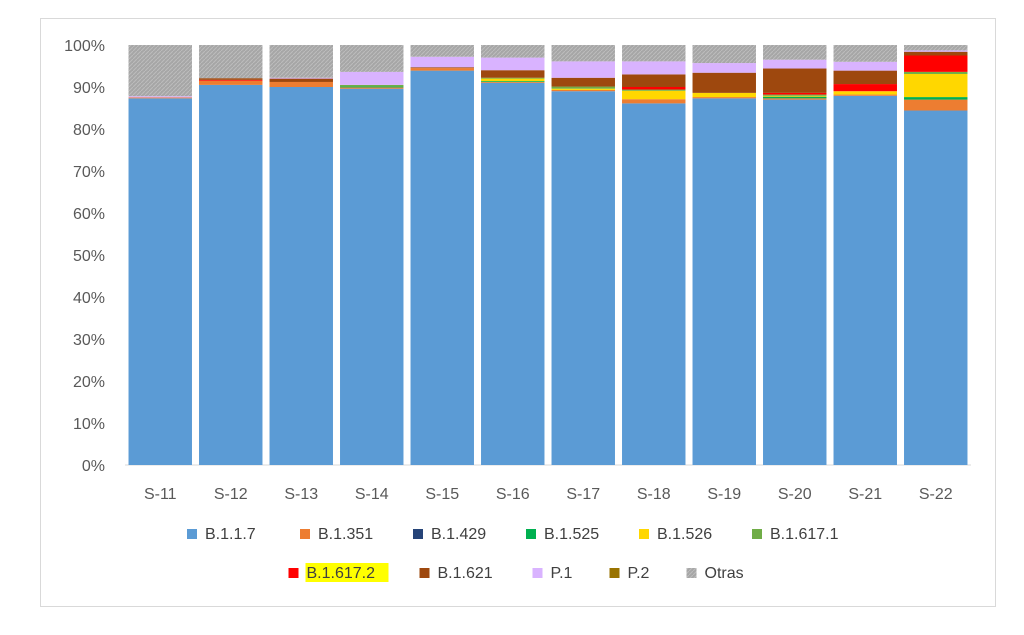 This screenshot has width=1024, height=635. Describe the element at coordinates (654, 494) in the screenshot. I see `x-tick-label: S-18` at that location.